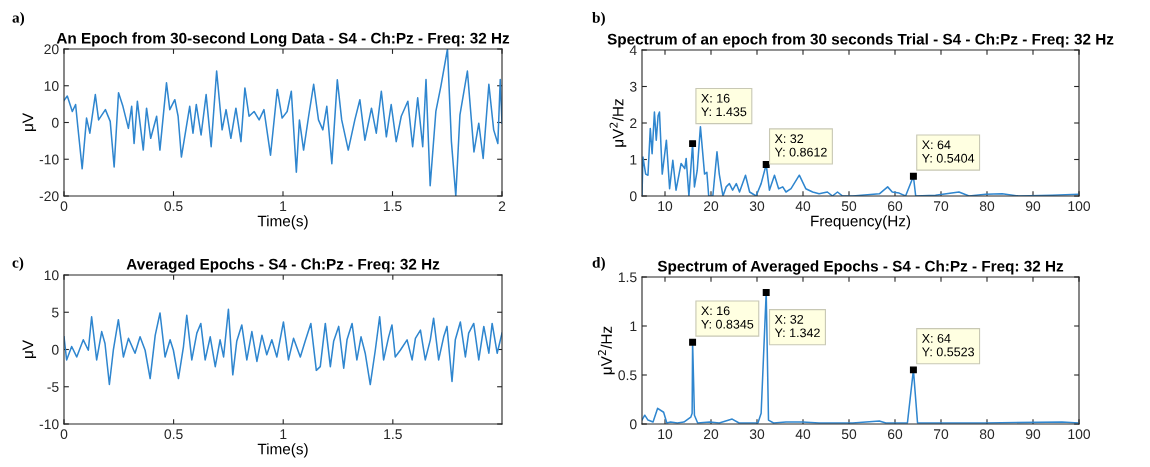  What do you see at coordinates (51, 49) in the screenshot?
I see `y-tick-label: 20` at bounding box center [51, 49].